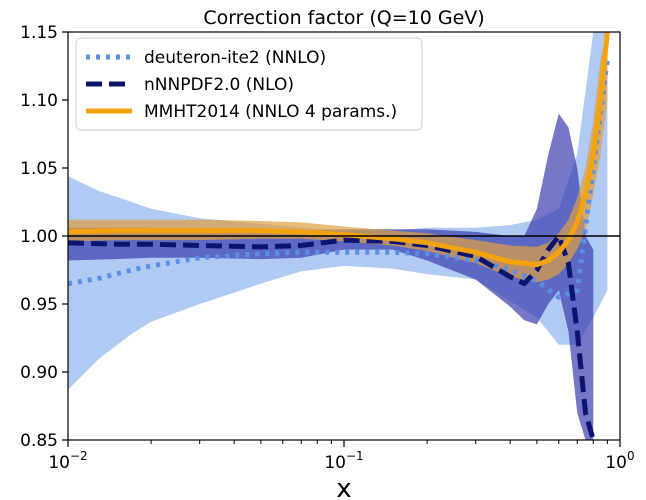 The image size is (646, 500). Describe the element at coordinates (235, 58) in the screenshot. I see `legend-label-deuteron-ite2-nnlo: deuteron-ite2 (NNLO)` at that location.